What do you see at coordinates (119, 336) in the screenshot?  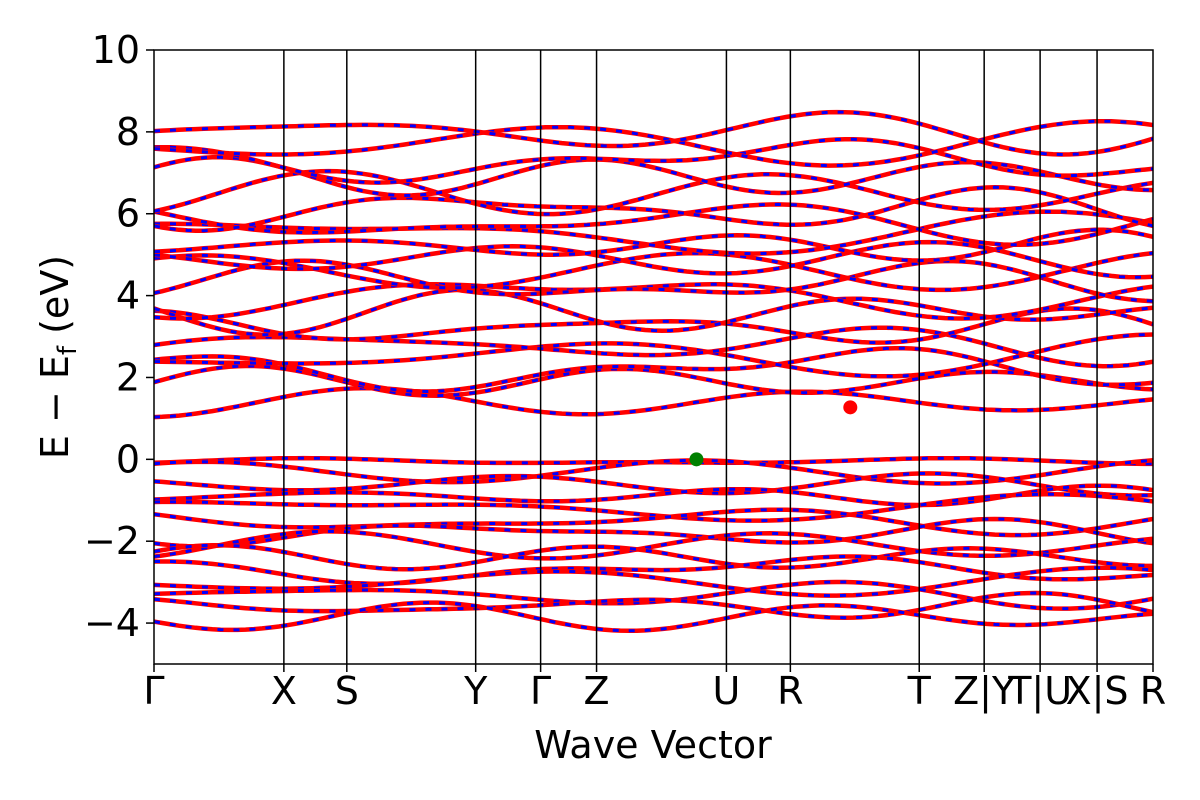 I see `y-axis-ticks: −4 −2 0 2 4 6 8 10` at bounding box center [119, 336].